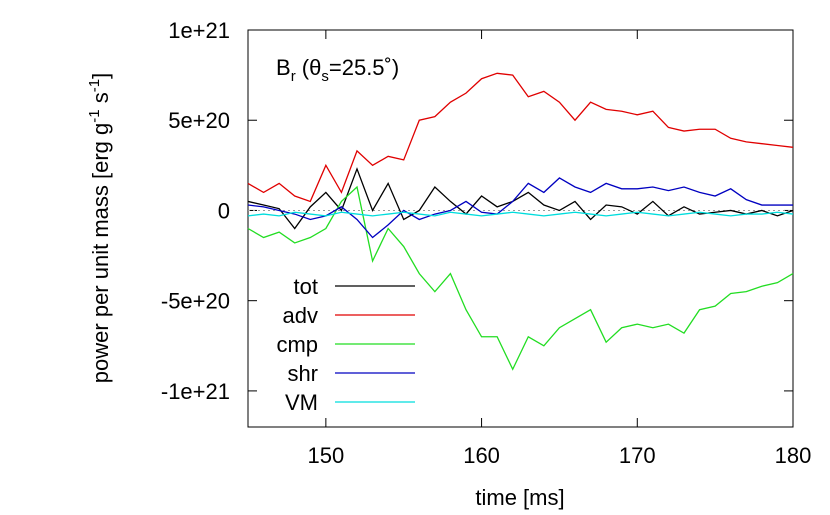 This screenshot has height=515, width=830. What do you see at coordinates (100, 100) in the screenshot?
I see `y-label-part: s` at bounding box center [100, 100].